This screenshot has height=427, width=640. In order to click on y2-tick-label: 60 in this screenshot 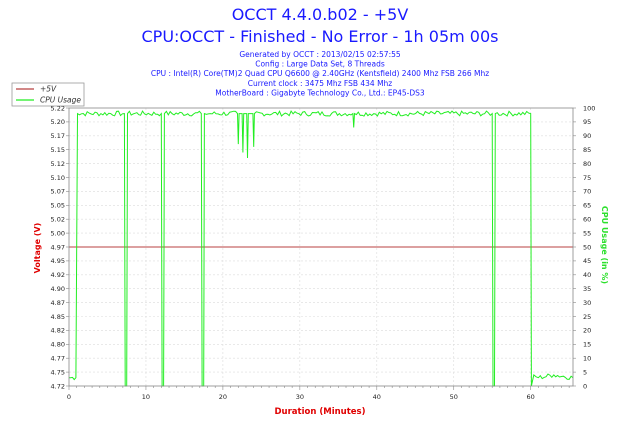, I will do `click(587, 220)`.